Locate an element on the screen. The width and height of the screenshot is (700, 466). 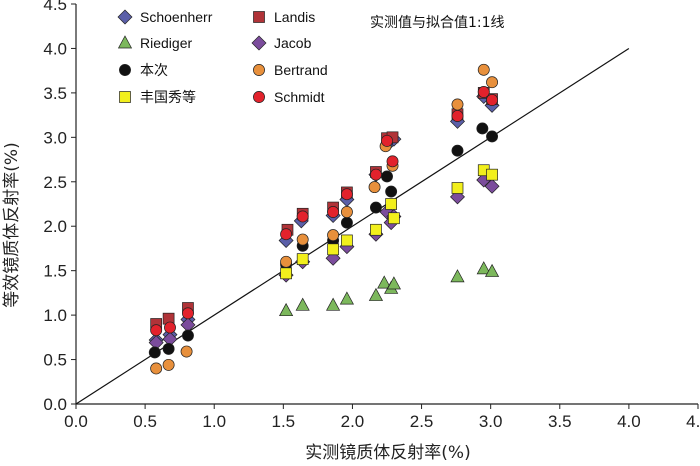
y-tick-label: 4.5 is located at coordinates (55, 7).